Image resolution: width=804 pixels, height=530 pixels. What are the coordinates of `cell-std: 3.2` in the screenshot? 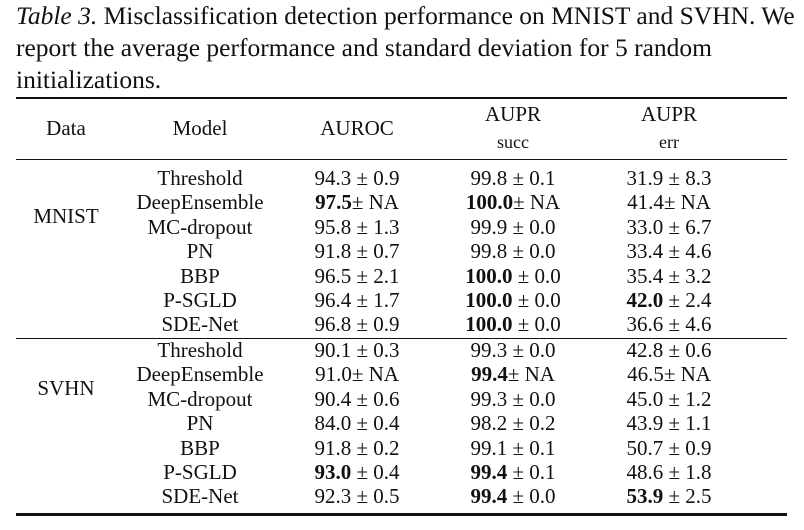 It's located at (698, 275).